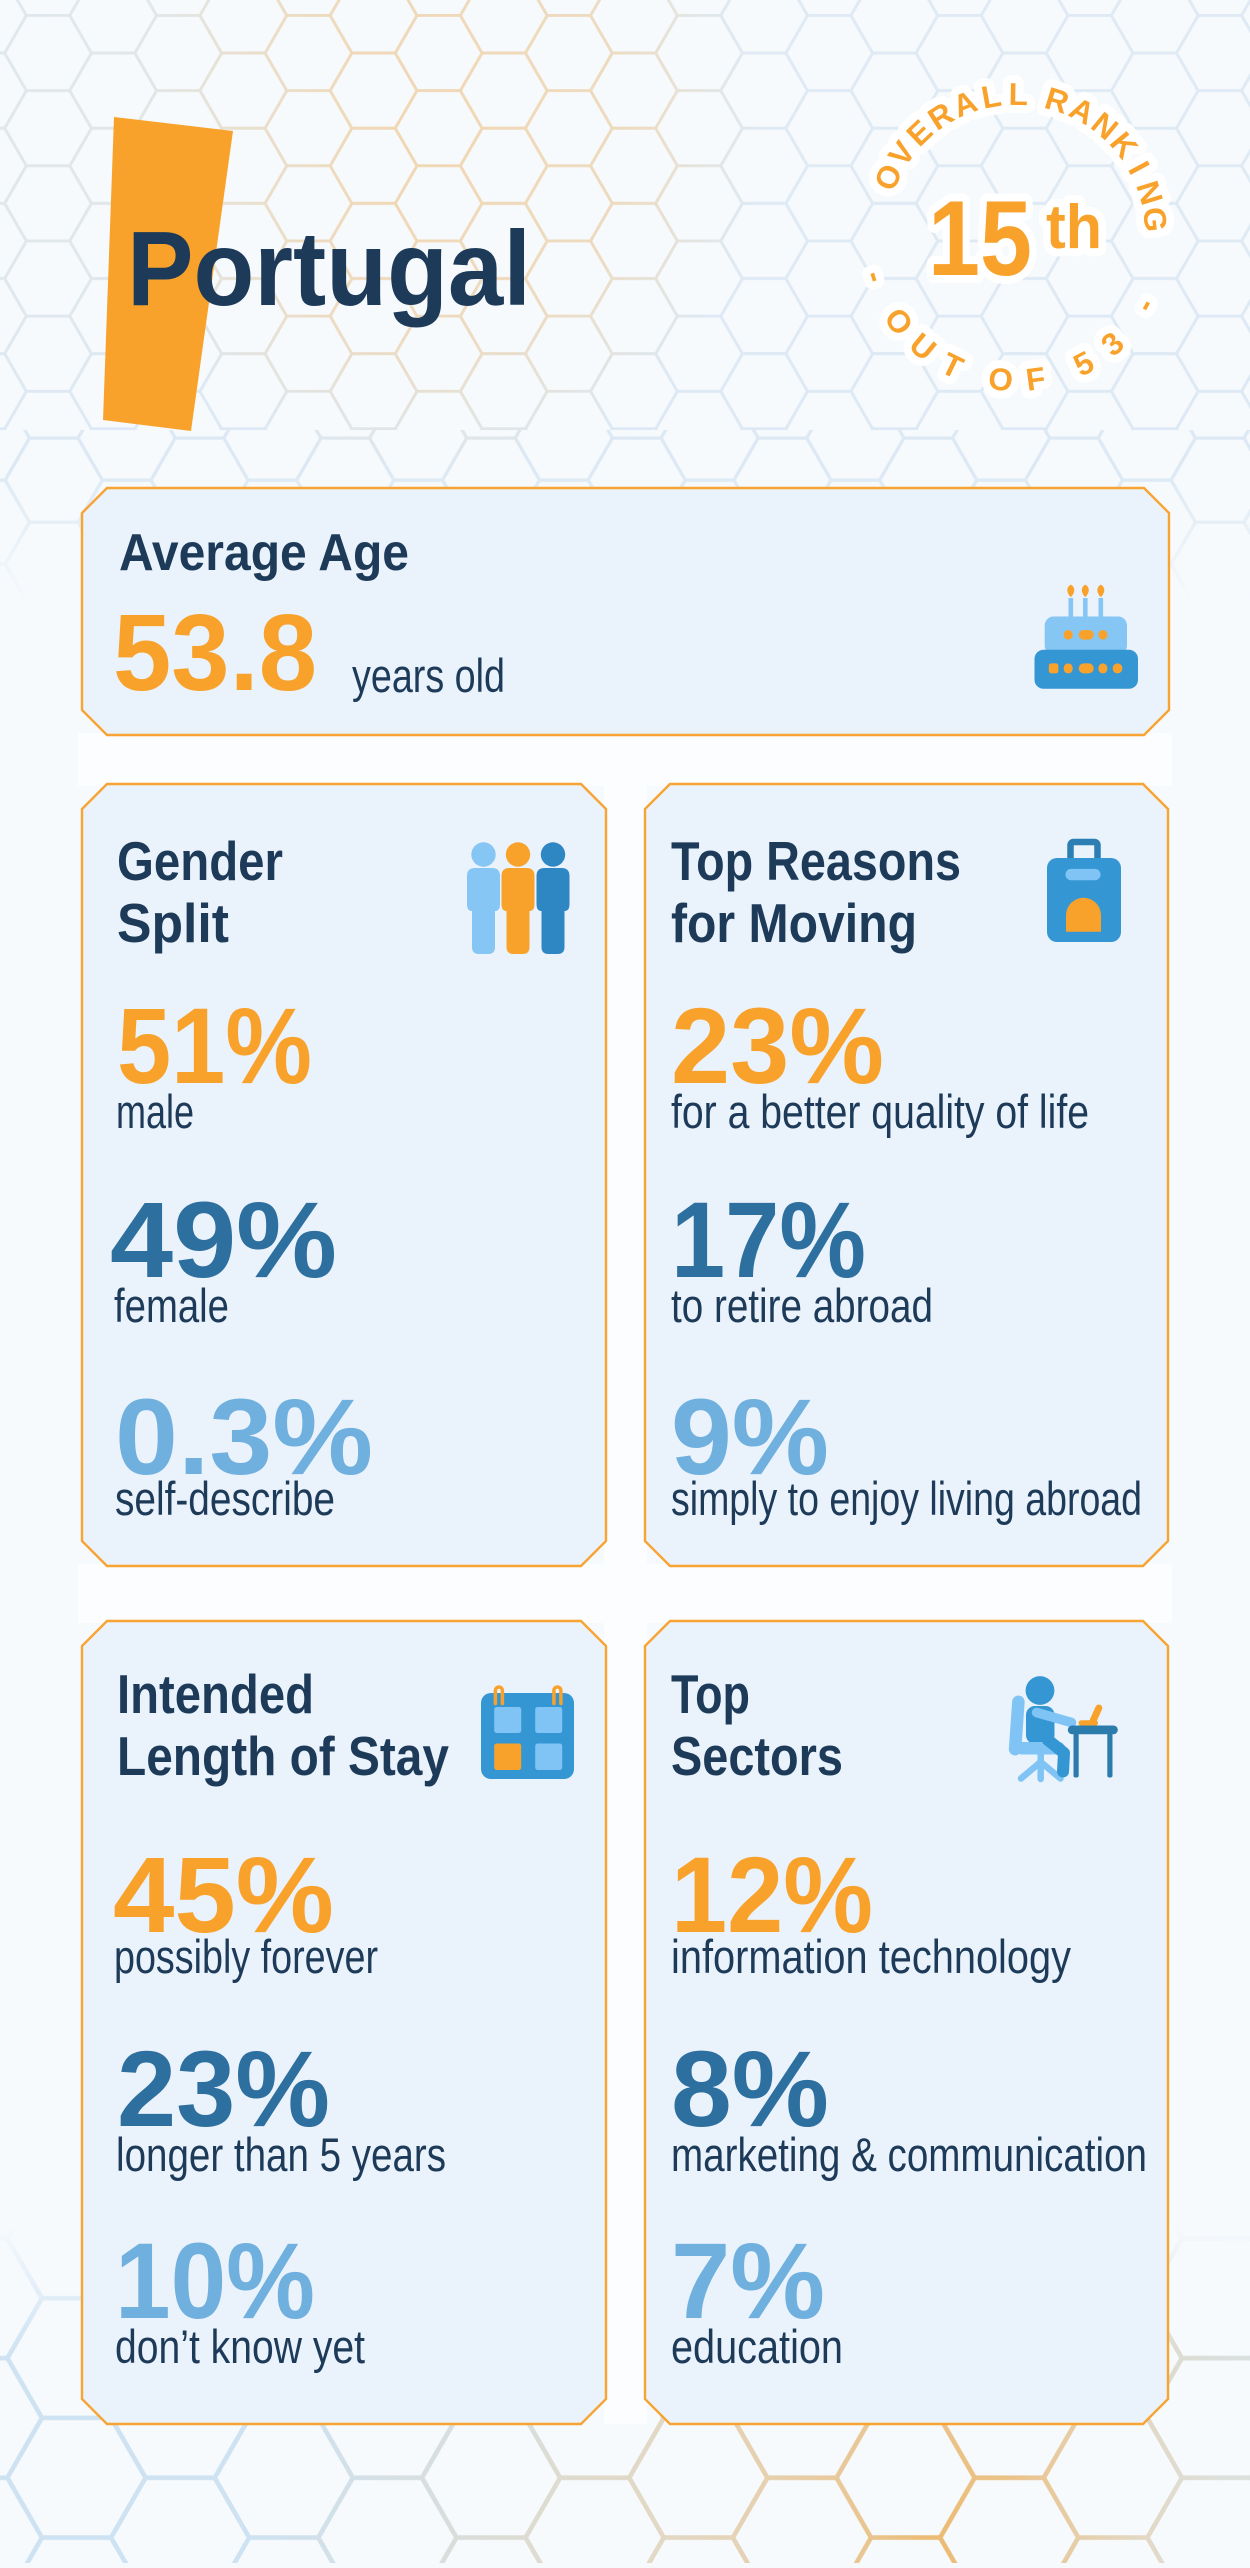 The image size is (1250, 2568). Describe the element at coordinates (171, 1305) in the screenshot. I see `svg-text: female` at that location.